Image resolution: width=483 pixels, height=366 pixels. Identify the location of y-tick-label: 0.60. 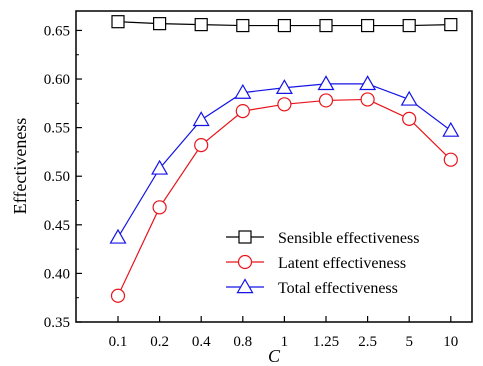
(57, 80).